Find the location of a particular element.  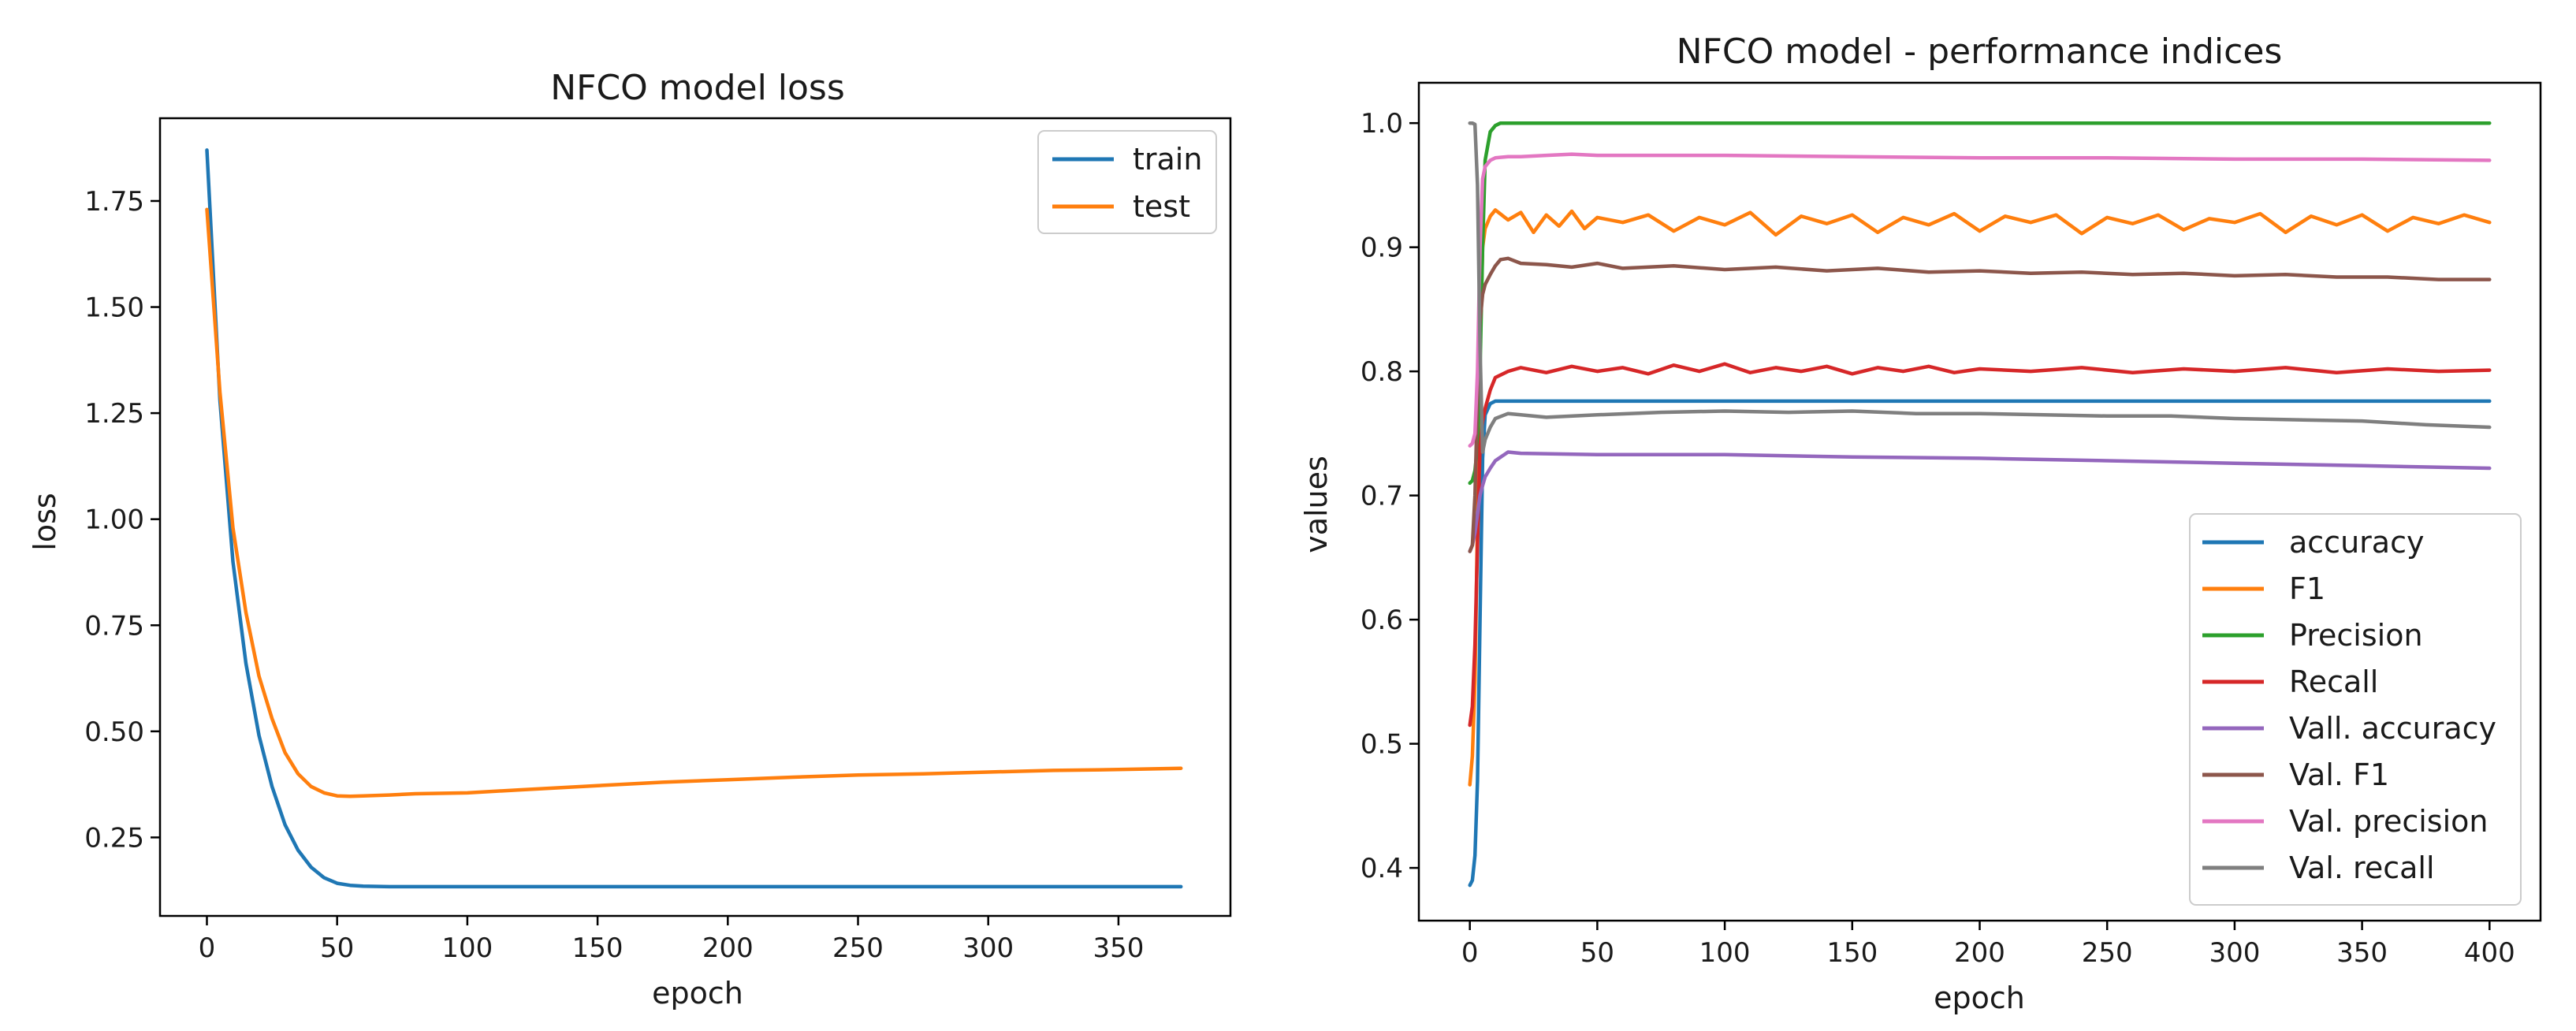

legend-label-val-precision: Val. precision is located at coordinates (2388, 822).